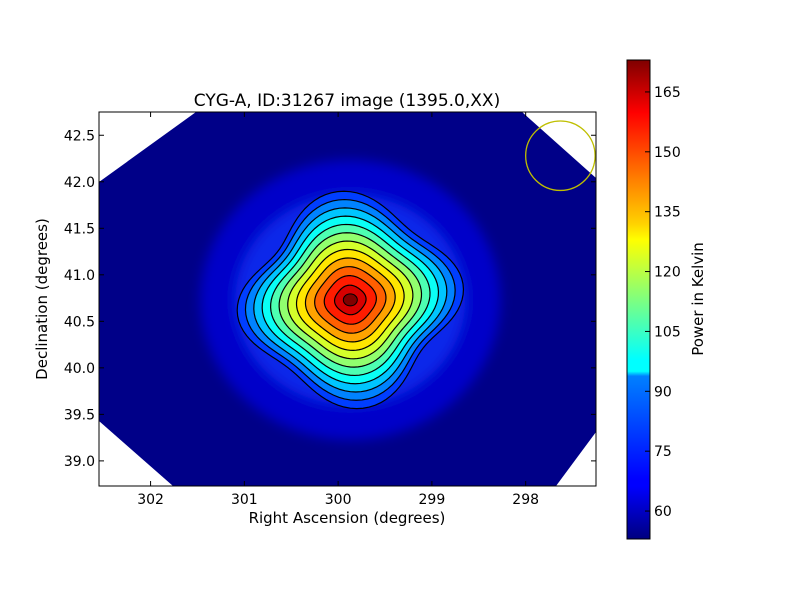  What do you see at coordinates (79, 322) in the screenshot?
I see `y-tick-label: 40.5` at bounding box center [79, 322].